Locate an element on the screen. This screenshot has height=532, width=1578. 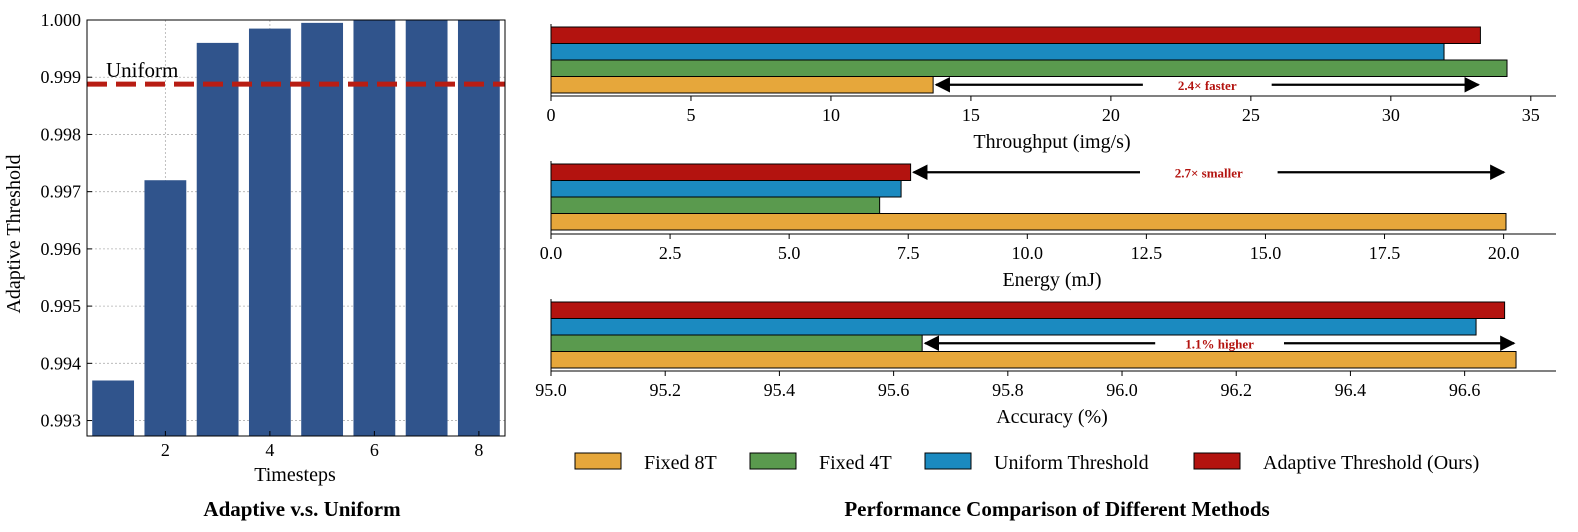
legend-label-adaptive: Adaptive Threshold (Ours) is located at coordinates (1371, 463).